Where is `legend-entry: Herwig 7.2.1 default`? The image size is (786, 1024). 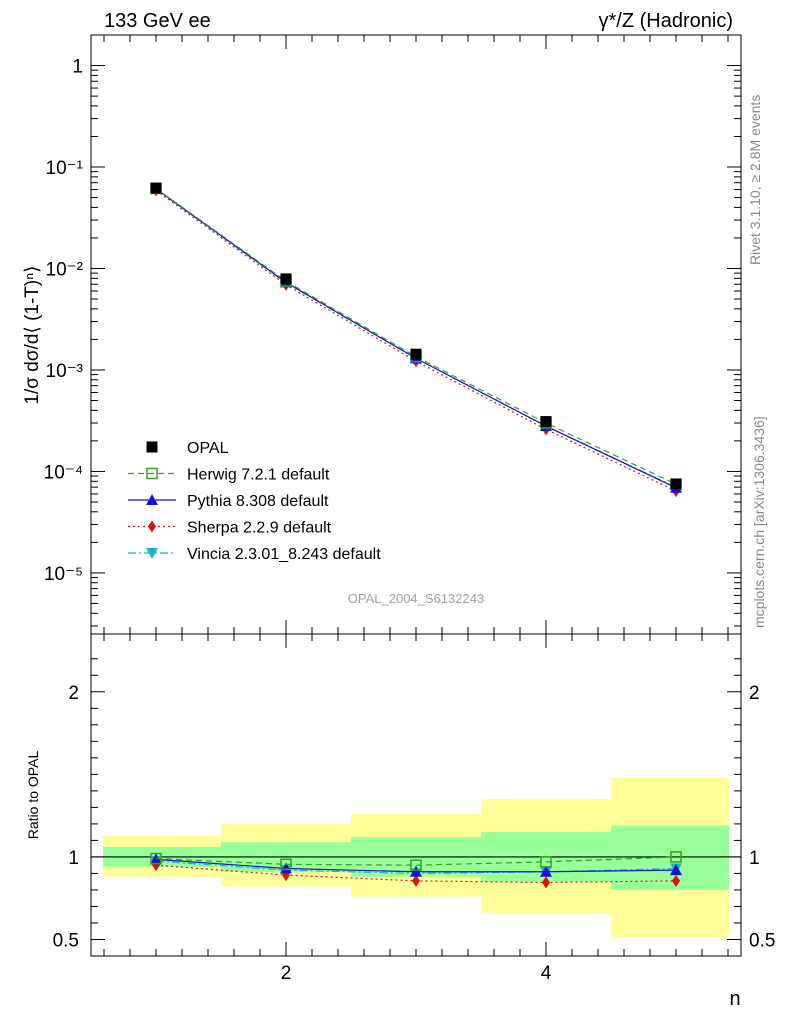 legend-entry: Herwig 7.2.1 default is located at coordinates (258, 475).